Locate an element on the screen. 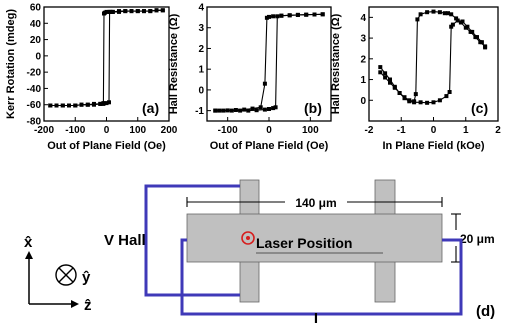 This screenshot has height=327, width=508. x-tick-label: 200 is located at coordinates (169, 130).